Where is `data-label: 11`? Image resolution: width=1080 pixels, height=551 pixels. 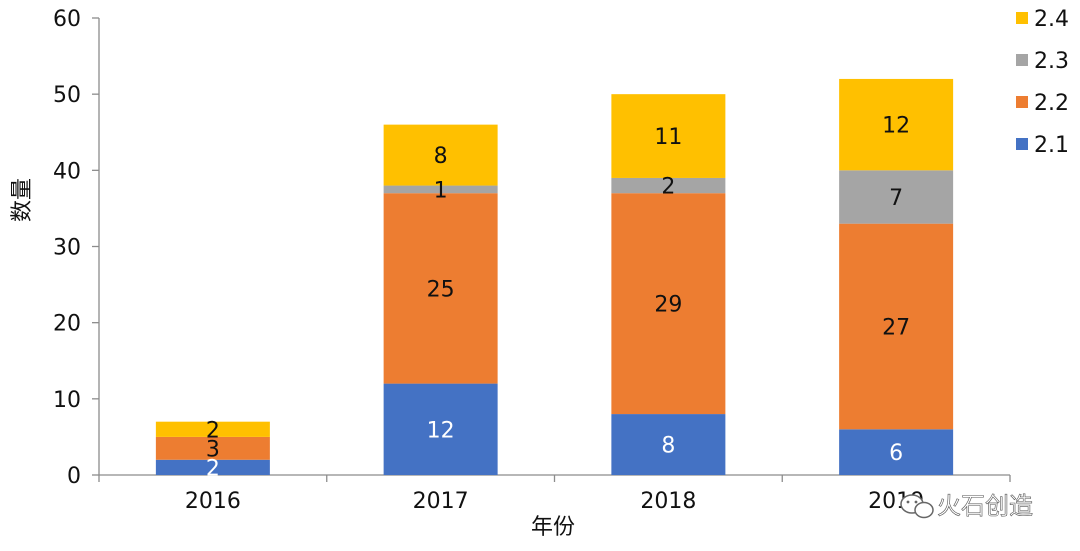 data-label: 11 is located at coordinates (668, 137).